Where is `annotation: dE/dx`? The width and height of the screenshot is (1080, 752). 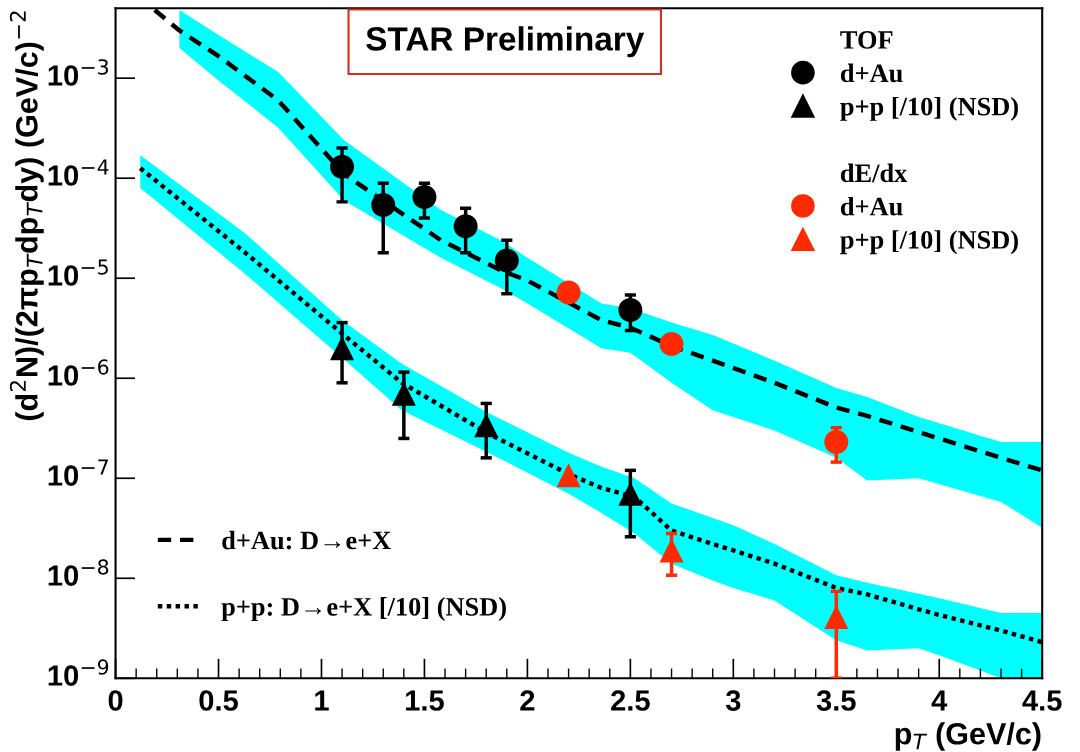 annotation: dE/dx is located at coordinates (874, 173).